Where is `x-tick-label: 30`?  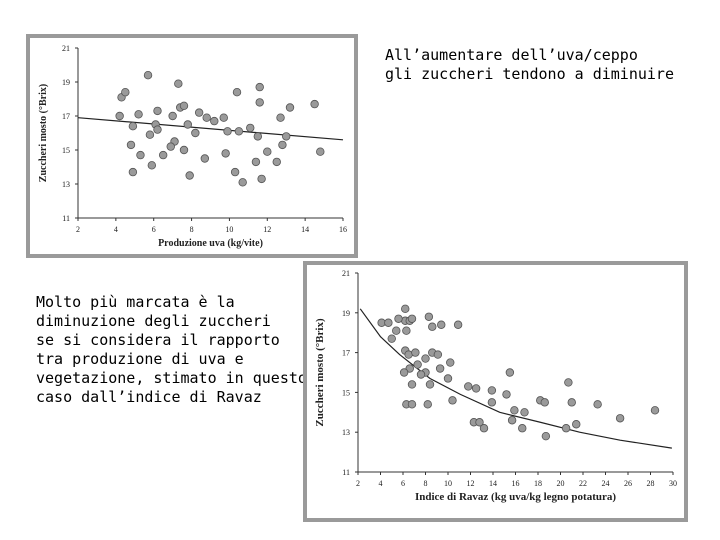 x-tick-label: 30 is located at coordinates (673, 483).